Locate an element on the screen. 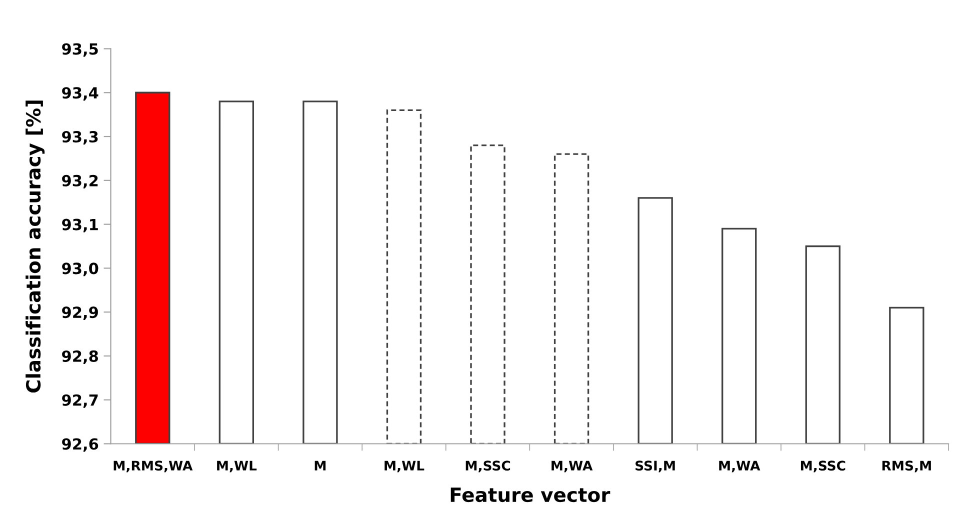 The image size is (963, 513). y-tick-label: 92,7 is located at coordinates (80, 401).